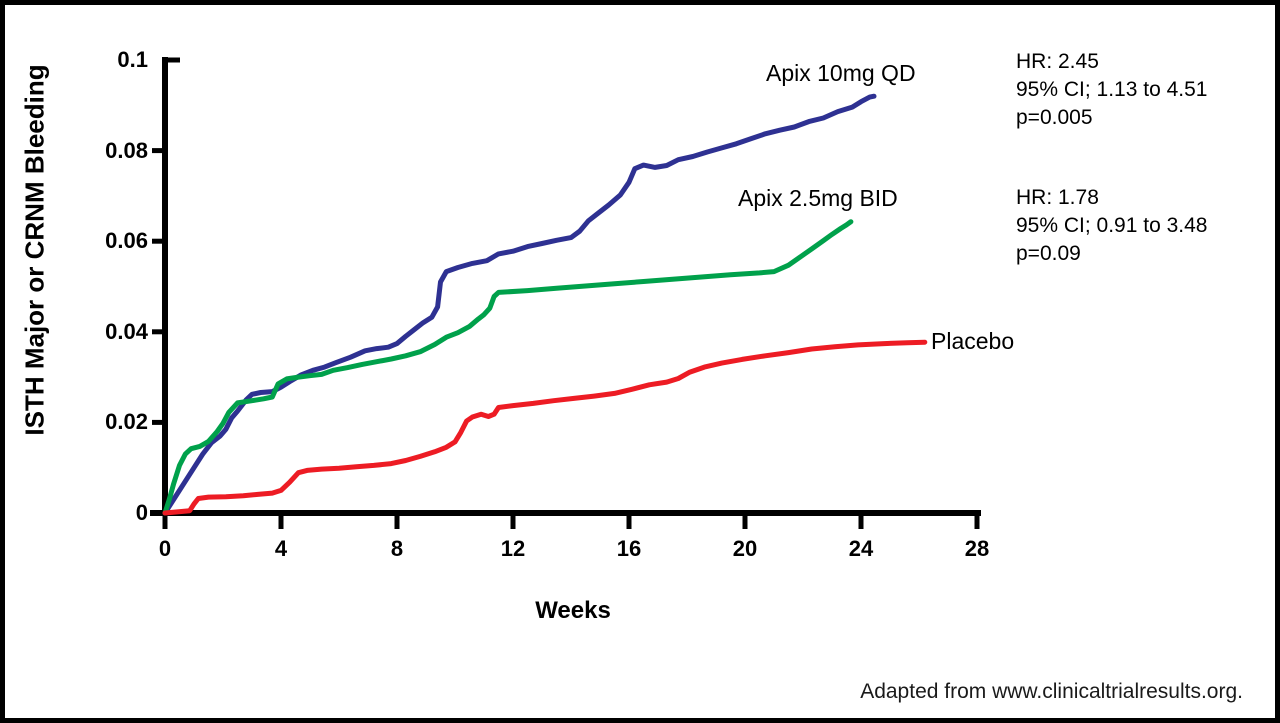 Image resolution: width=1280 pixels, height=723 pixels. What do you see at coordinates (973, 341) in the screenshot?
I see `series-label-placebo: Placebo` at bounding box center [973, 341].